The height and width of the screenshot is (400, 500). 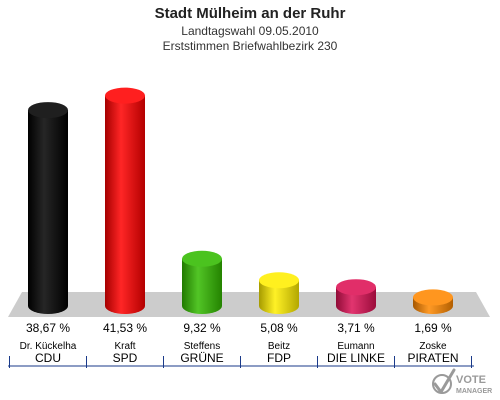 What do you see at coordinates (250, 13) in the screenshot?
I see `chart-title: Stadt Mülheim an der Ruhr` at bounding box center [250, 13].